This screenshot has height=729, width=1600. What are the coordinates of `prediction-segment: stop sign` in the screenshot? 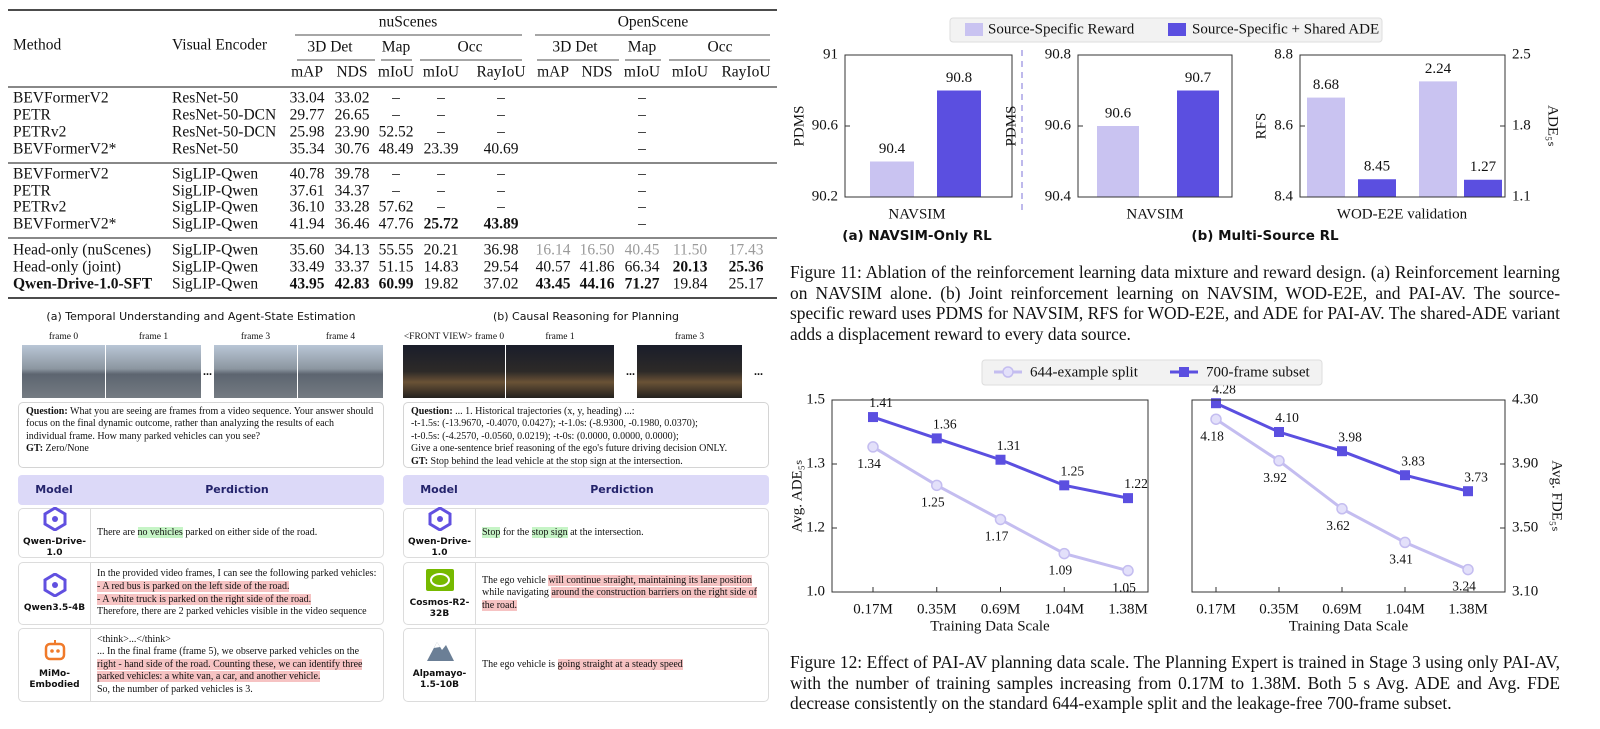 It's located at (549, 532).